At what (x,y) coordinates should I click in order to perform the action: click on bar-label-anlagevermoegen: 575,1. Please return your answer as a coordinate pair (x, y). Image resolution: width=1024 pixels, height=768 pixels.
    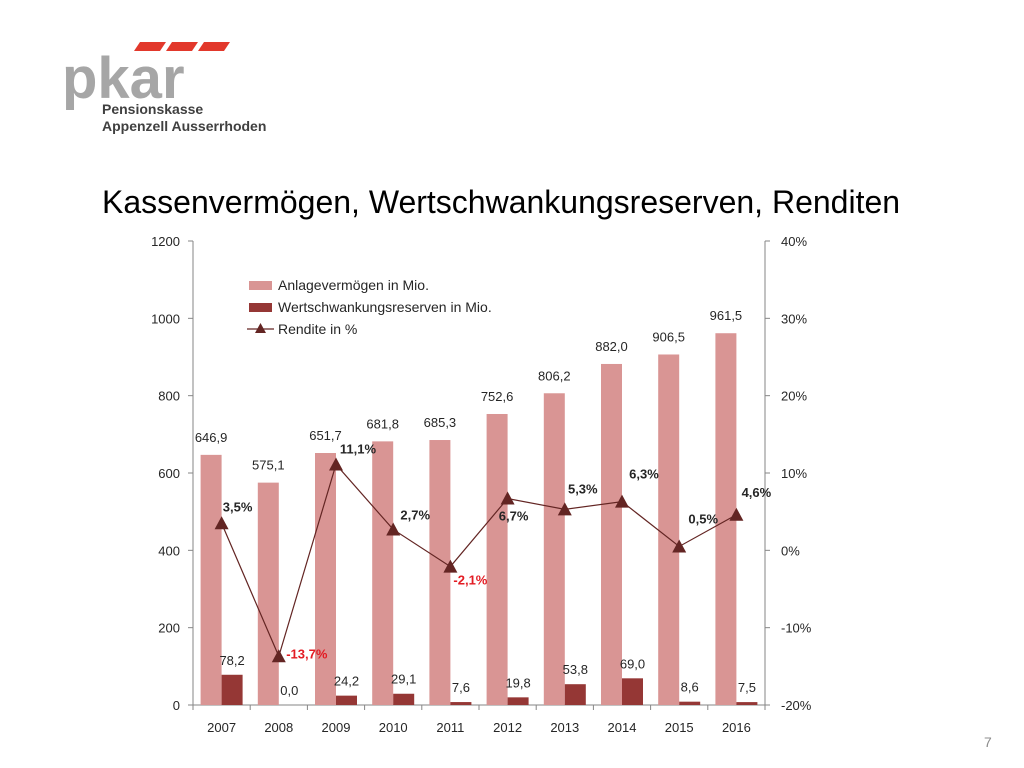
    Looking at the image, I should click on (268, 465).